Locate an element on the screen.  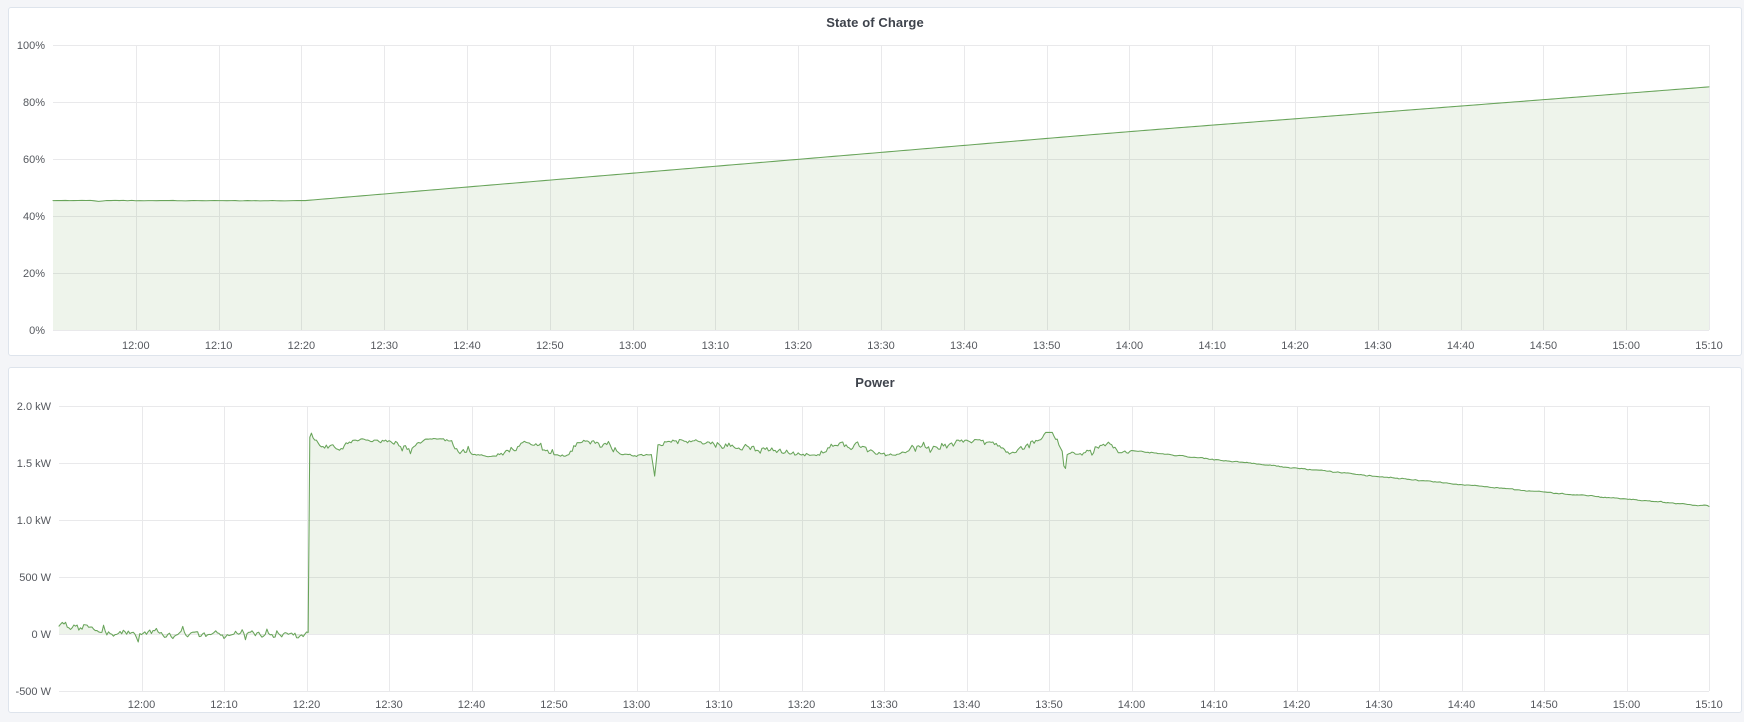
y-tick-label: 100% is located at coordinates (31, 46).